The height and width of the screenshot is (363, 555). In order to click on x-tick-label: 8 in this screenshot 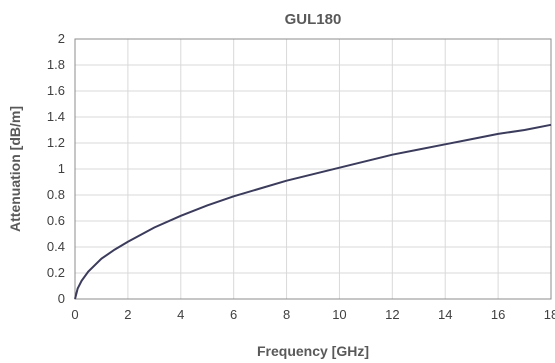, I will do `click(286, 314)`.